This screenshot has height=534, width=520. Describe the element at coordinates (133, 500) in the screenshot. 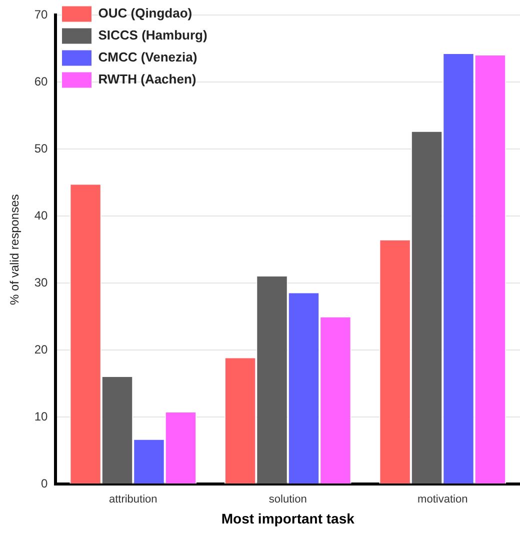

I see `x-tick-label: attribution` at that location.